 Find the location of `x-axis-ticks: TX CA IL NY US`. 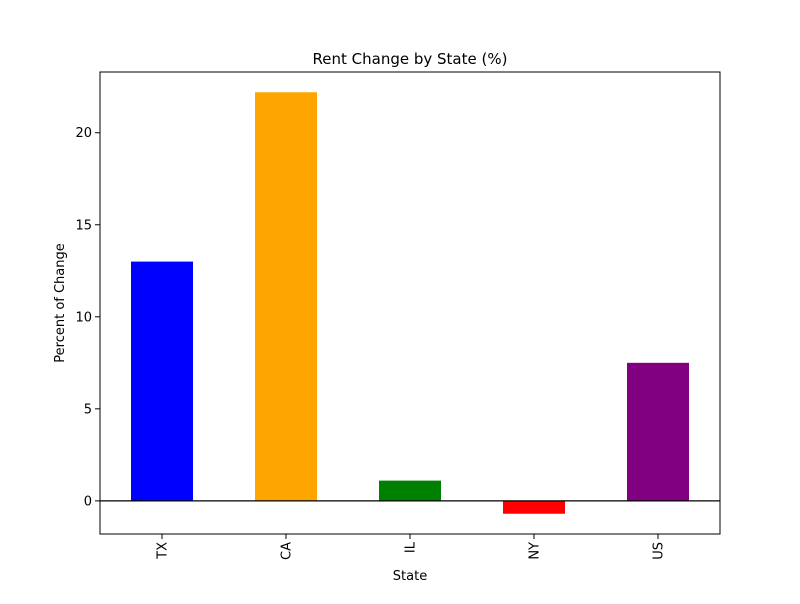

x-axis-ticks: TX CA IL NY US is located at coordinates (411, 547).